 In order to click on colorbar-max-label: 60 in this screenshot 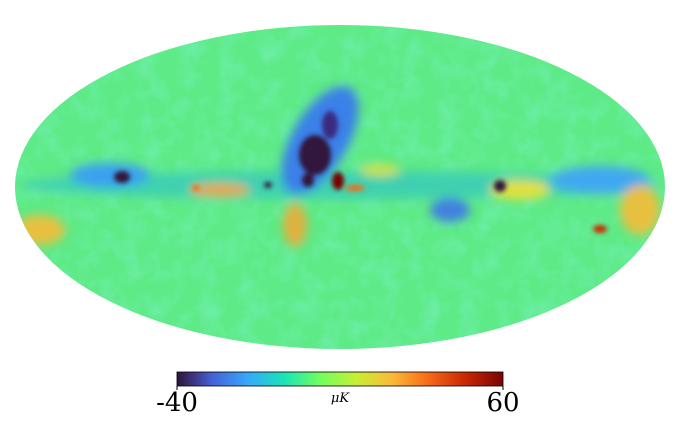, I will do `click(502, 403)`.